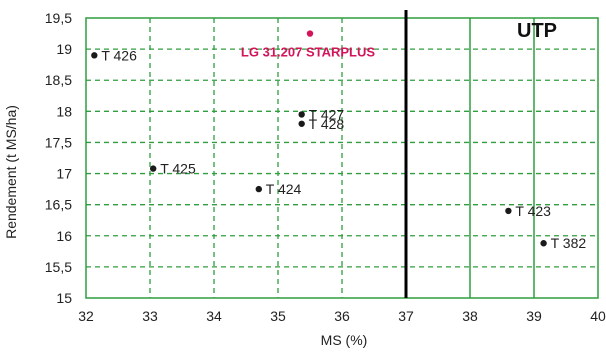 The image size is (606, 357). I want to click on x-tick-label: 35, so click(278, 316).